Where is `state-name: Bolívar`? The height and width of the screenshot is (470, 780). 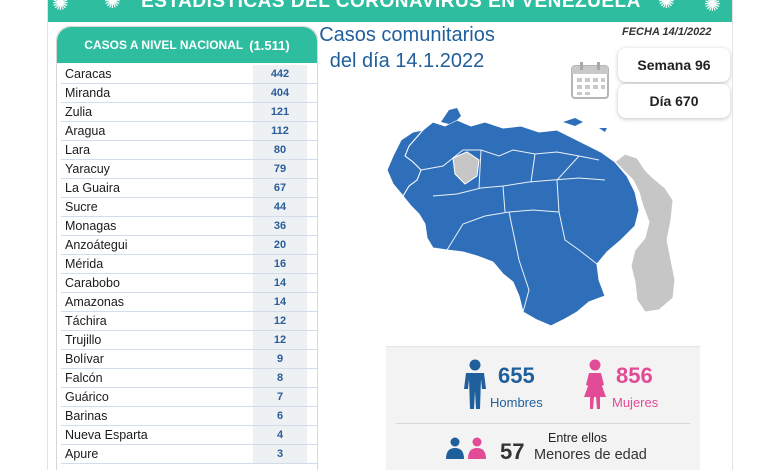
state-name: Bolívar is located at coordinates (84, 359).